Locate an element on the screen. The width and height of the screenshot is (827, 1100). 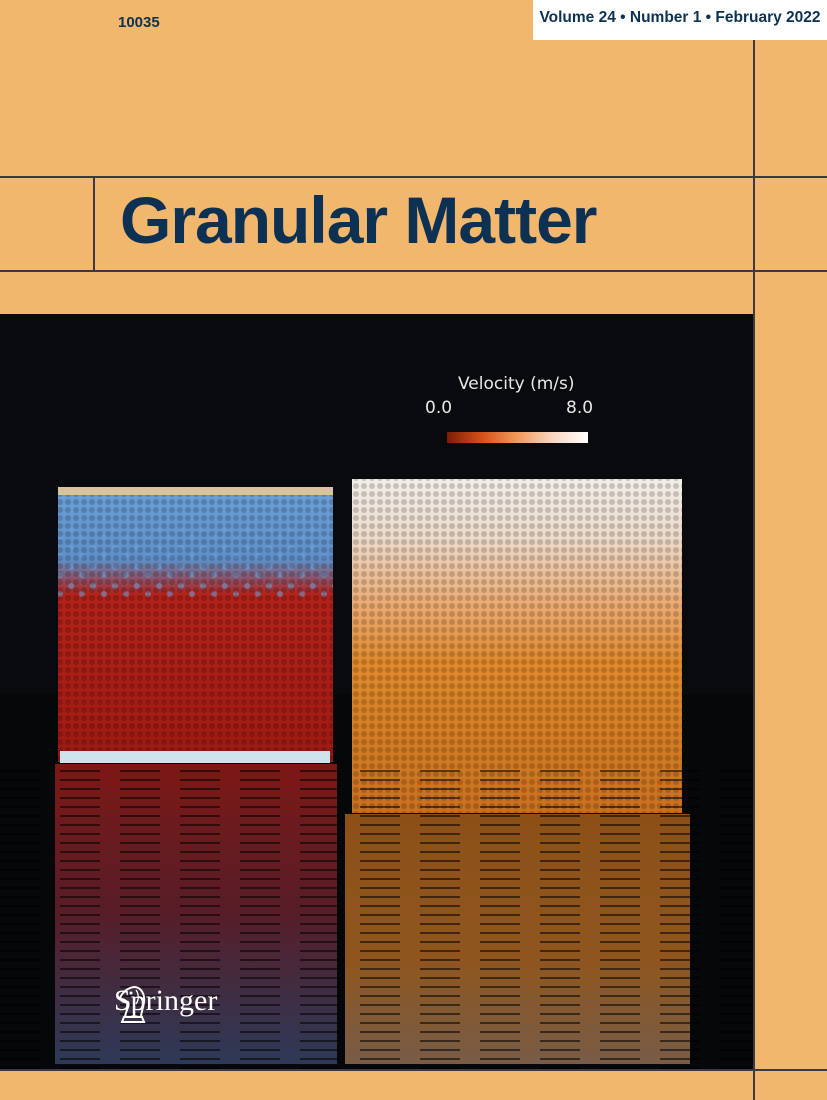
knight-chess-piece-icon is located at coordinates (132, 1004).